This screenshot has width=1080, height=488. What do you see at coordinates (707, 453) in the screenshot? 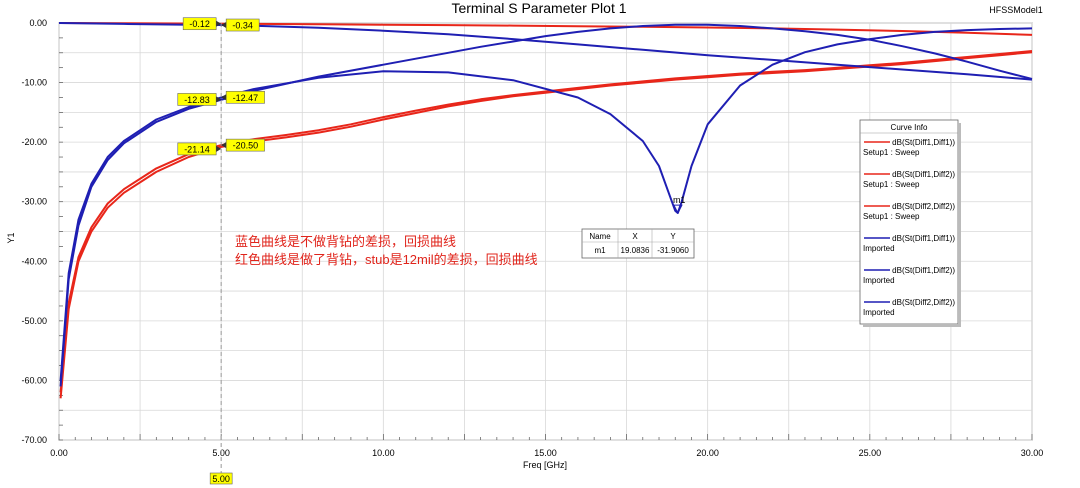
I see `x-tick-label: 20.00` at bounding box center [707, 453].